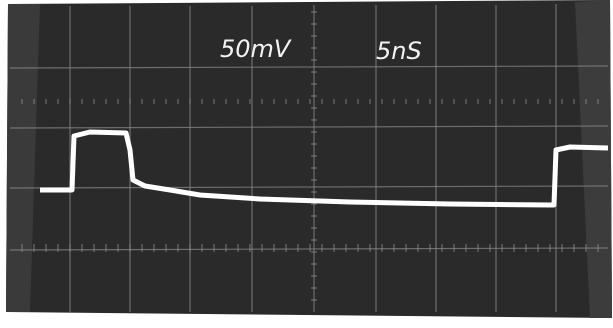  What do you see at coordinates (399, 51) in the screenshot?
I see `time-per-div: 5nS` at bounding box center [399, 51].